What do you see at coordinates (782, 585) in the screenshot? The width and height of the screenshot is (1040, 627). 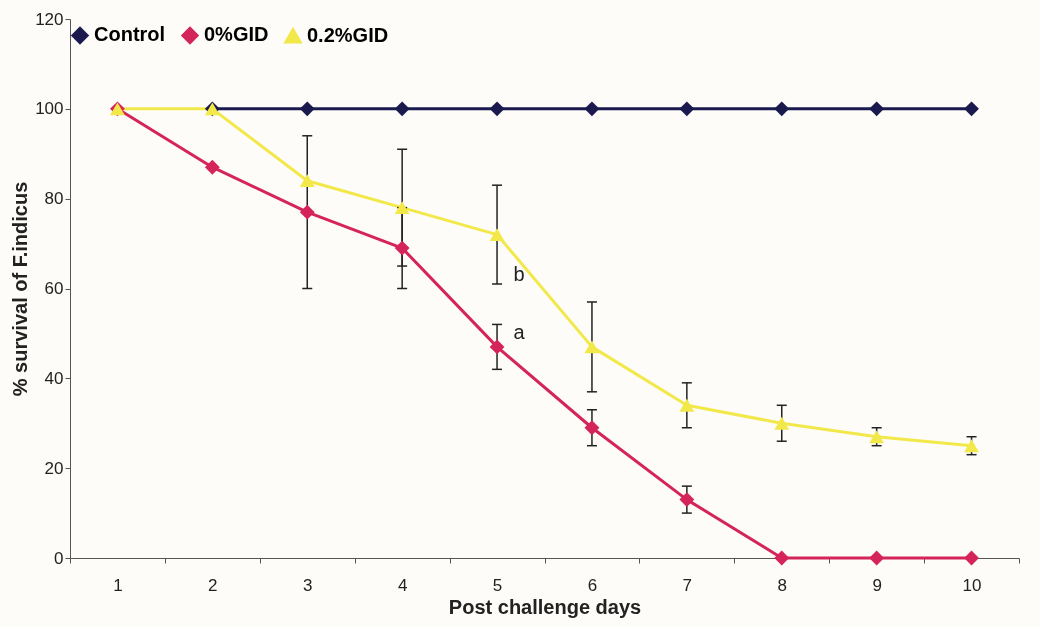 I see `x-tick-label: 8` at bounding box center [782, 585].